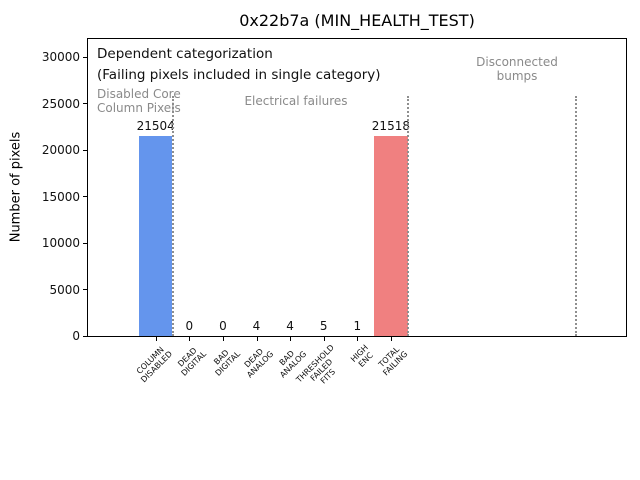  Describe the element at coordinates (390, 125) in the screenshot. I see `bar-value-label: 21518` at that location.